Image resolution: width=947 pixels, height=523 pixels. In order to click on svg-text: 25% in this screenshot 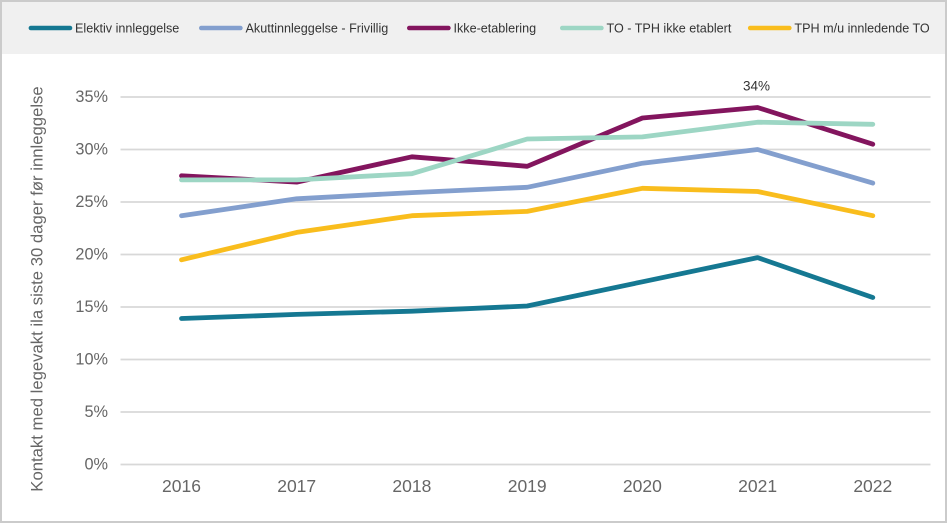, I will do `click(91, 202)`.